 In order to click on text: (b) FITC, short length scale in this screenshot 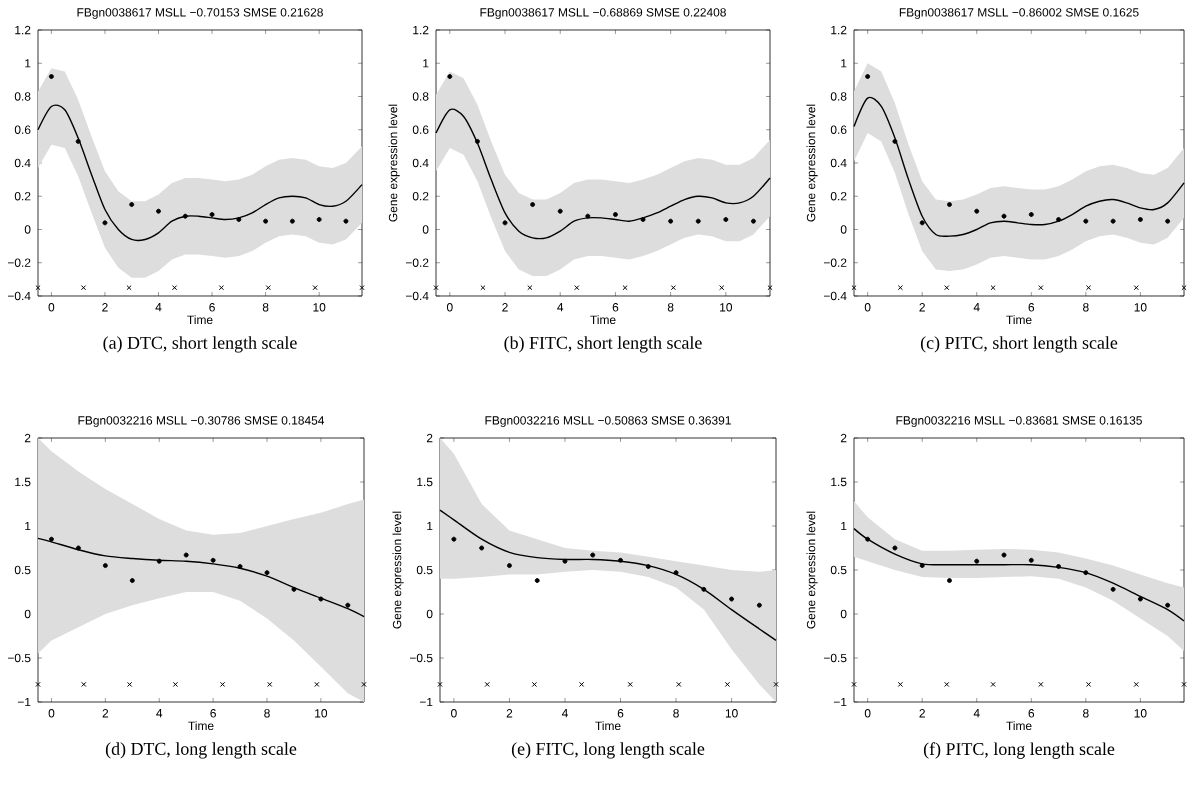, I will do `click(603, 344)`.